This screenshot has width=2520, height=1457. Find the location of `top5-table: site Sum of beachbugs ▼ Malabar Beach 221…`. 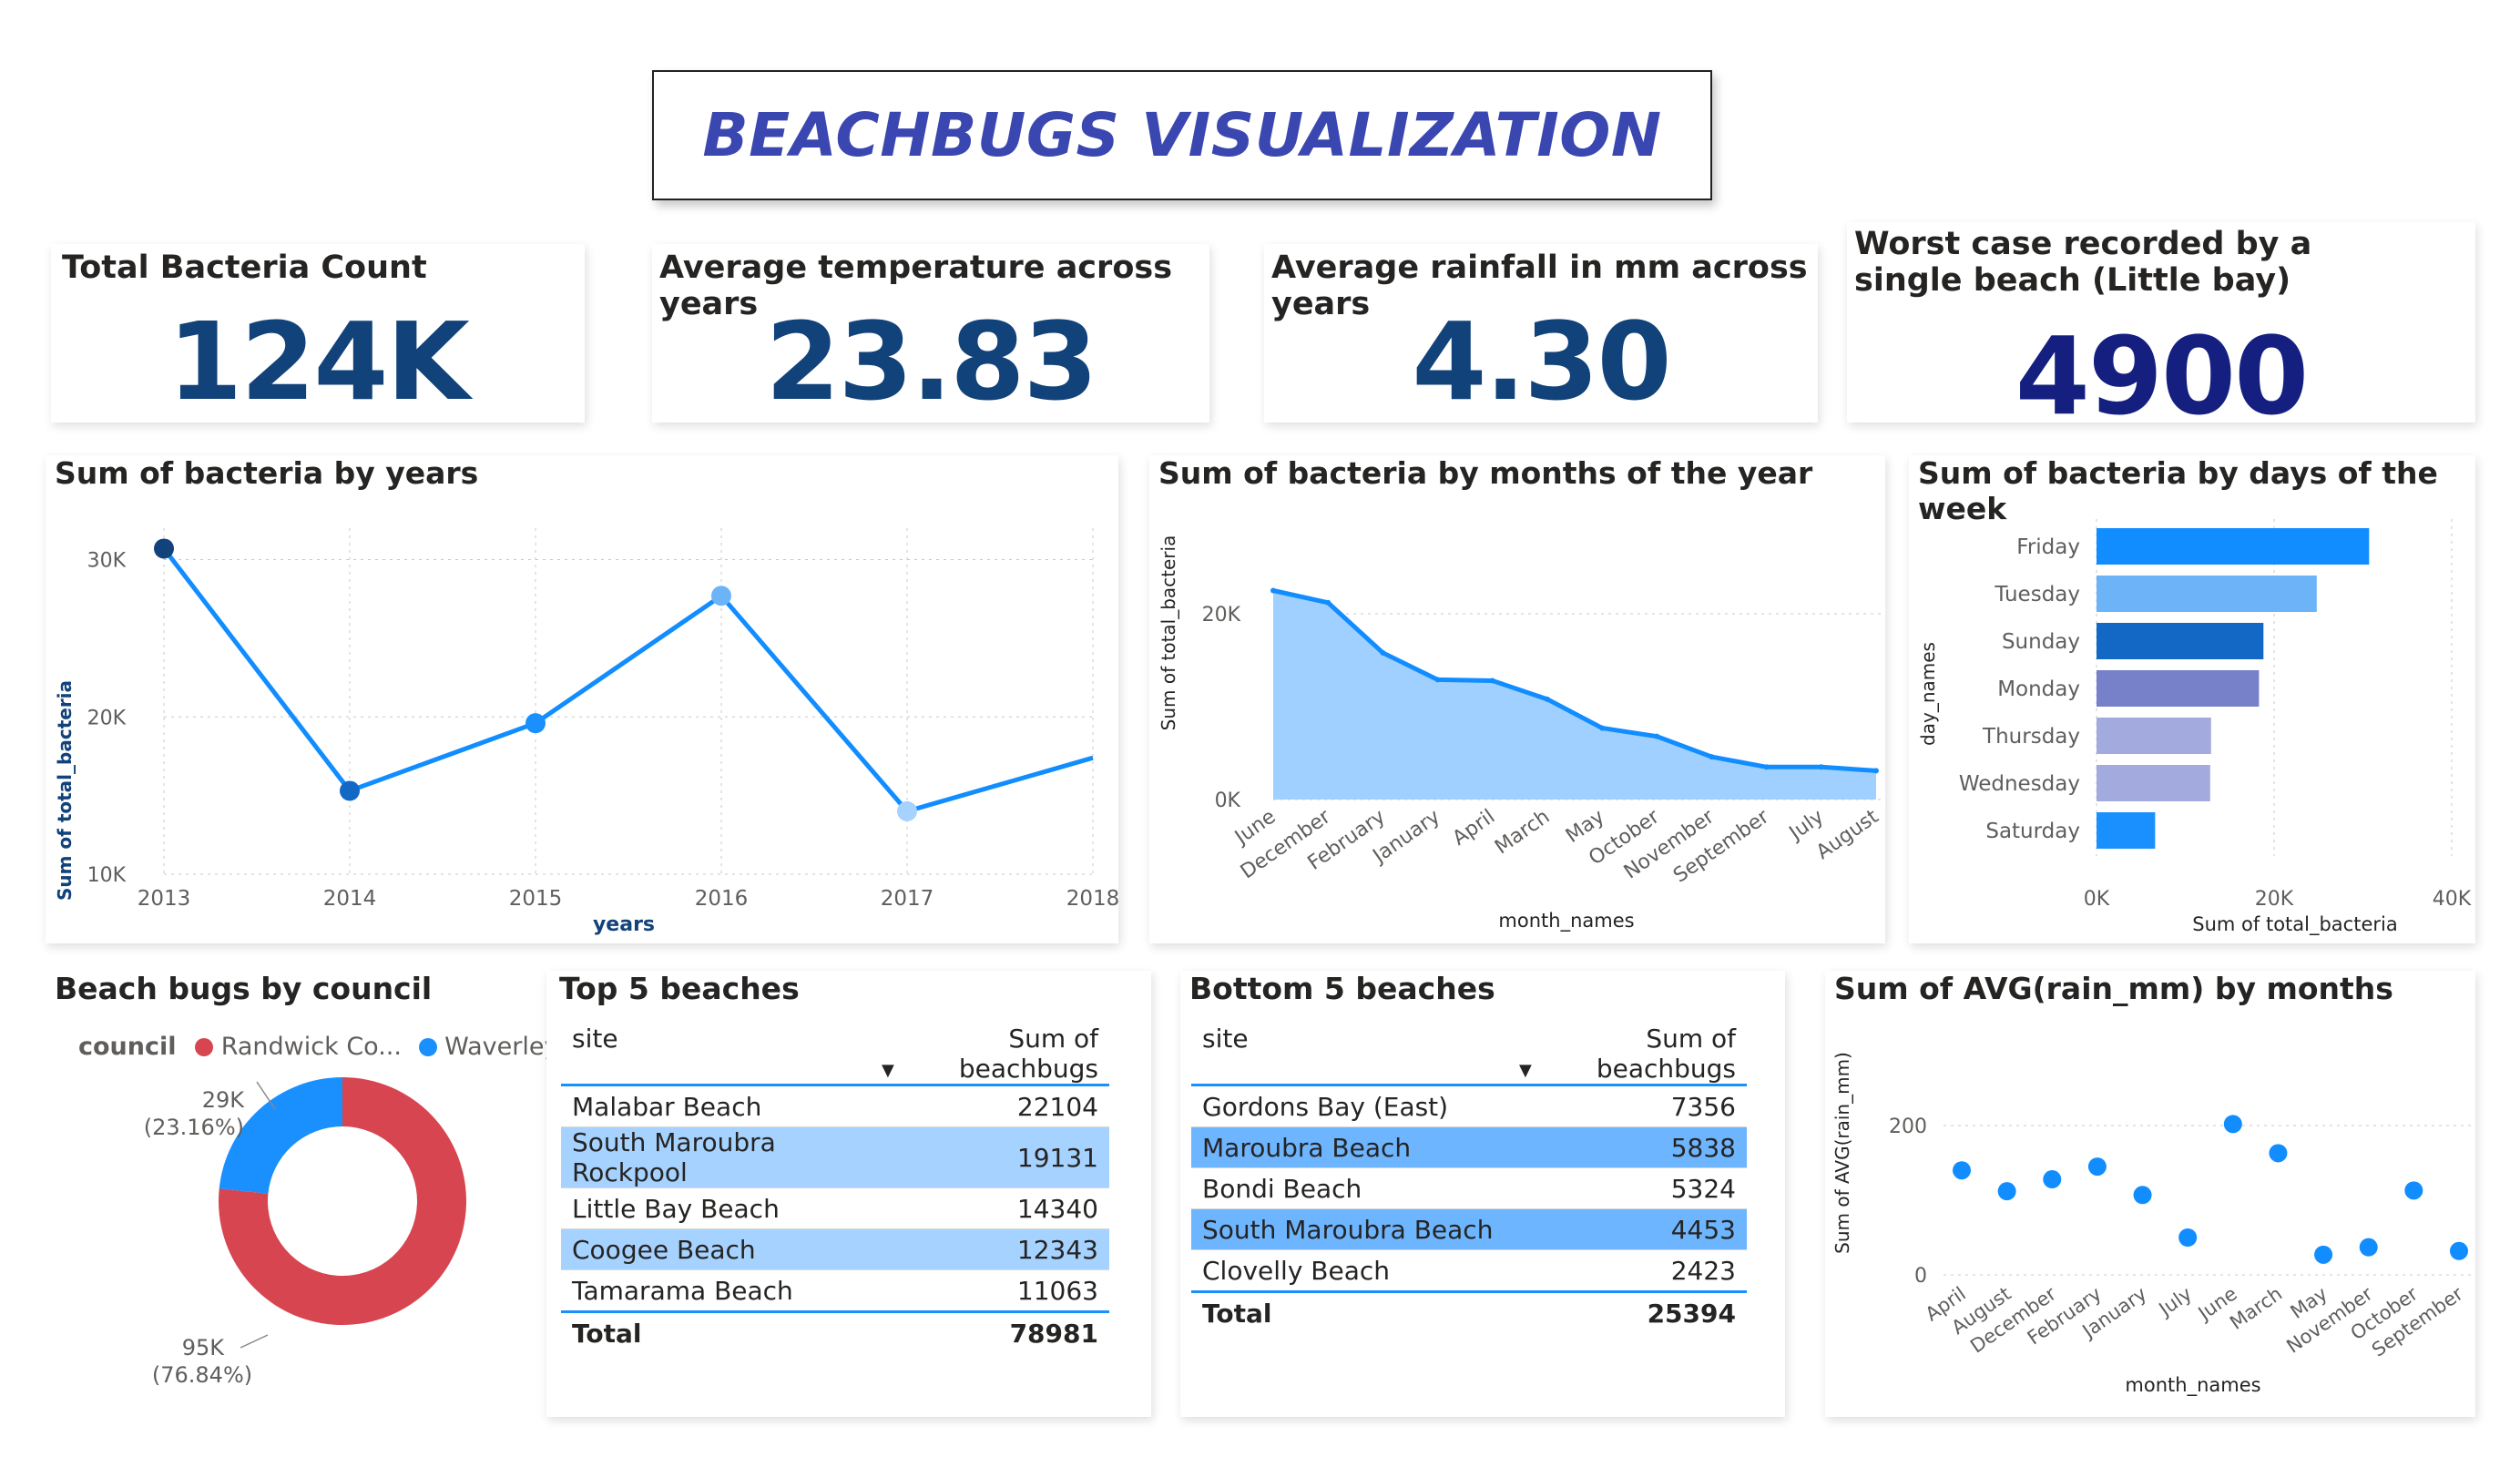

top5-table: site Sum of beachbugs ▼ Malabar Beach 221… is located at coordinates (835, 1189).